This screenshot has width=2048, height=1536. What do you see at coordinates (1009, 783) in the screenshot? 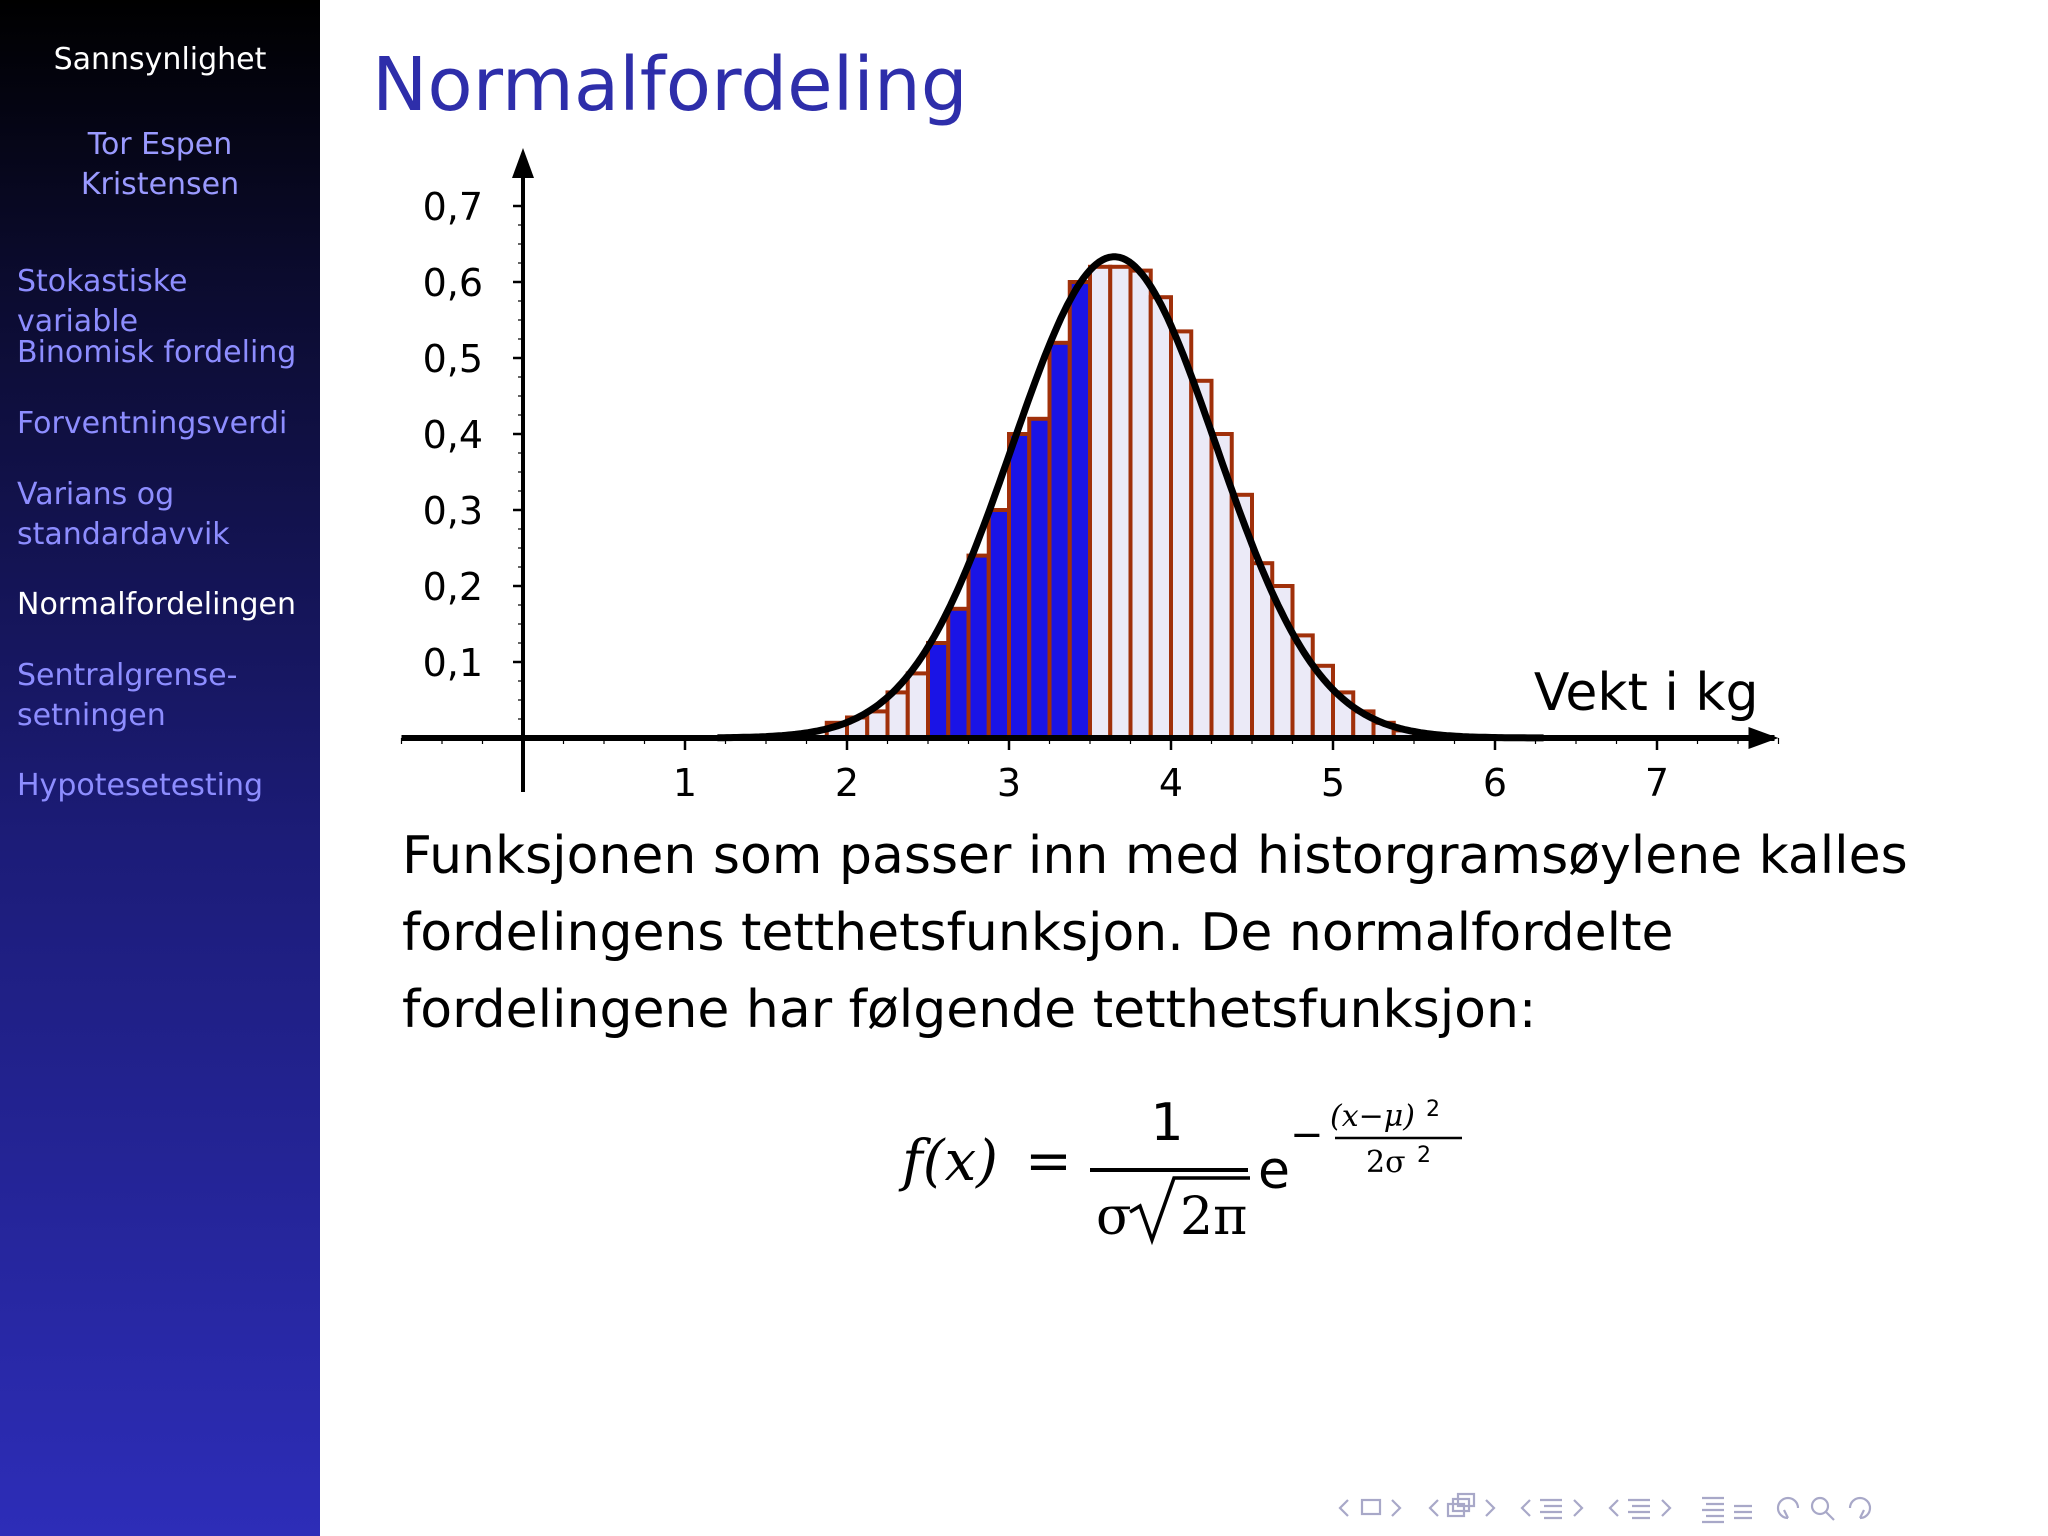
I see `x-tick-label: 3` at bounding box center [1009, 783].